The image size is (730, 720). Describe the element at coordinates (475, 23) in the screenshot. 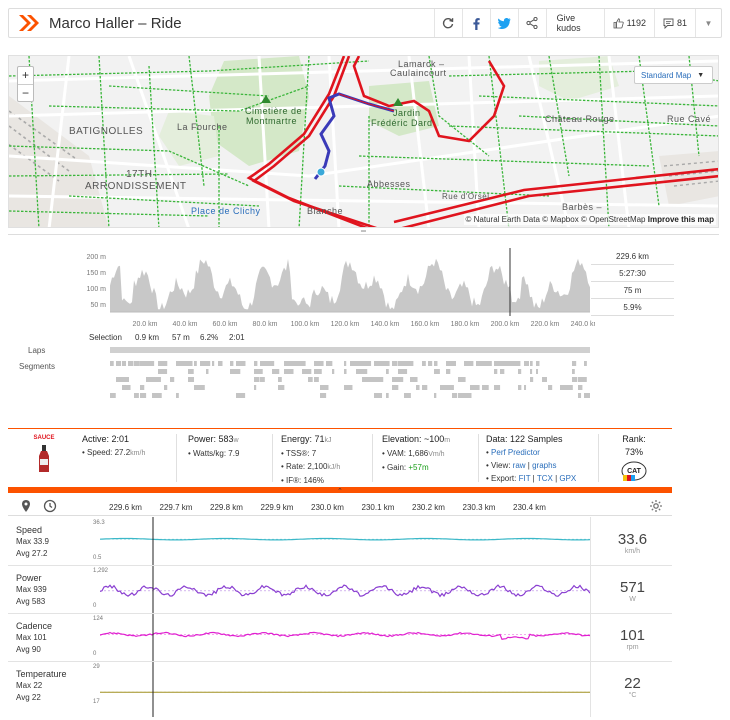

I see `facebook-share-button` at that location.